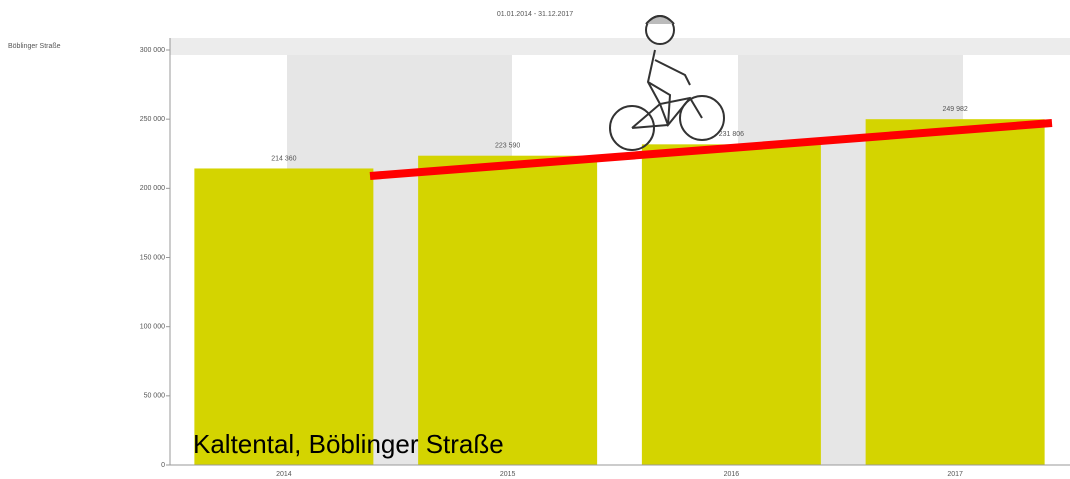 This screenshot has width=1070, height=479. I want to click on x-tick-label: 2017, so click(955, 474).